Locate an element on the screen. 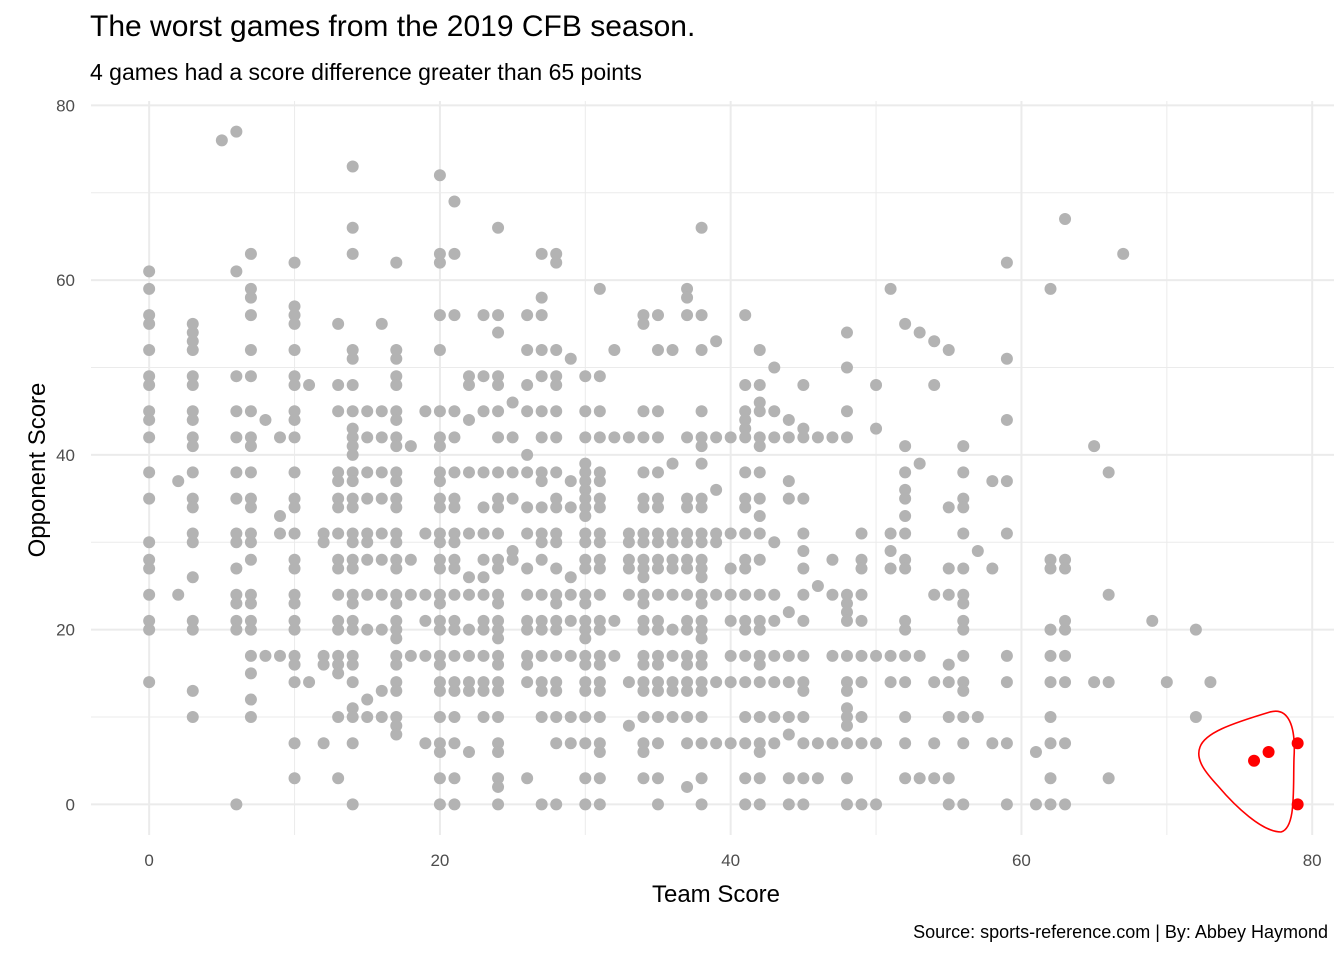 The width and height of the screenshot is (1344, 960). highlighted-data-point is located at coordinates (1268, 751).